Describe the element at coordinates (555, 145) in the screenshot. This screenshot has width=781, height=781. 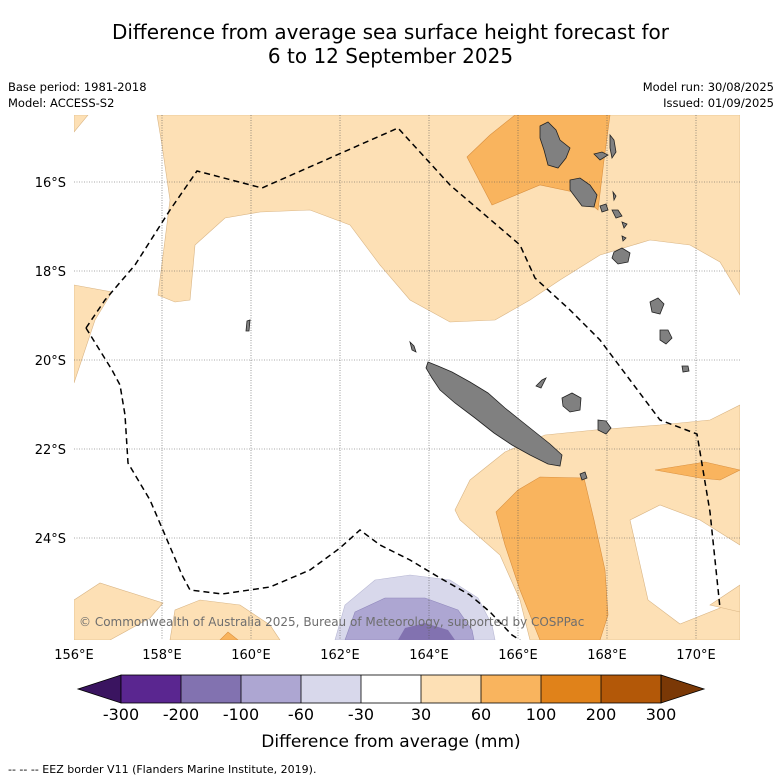
I see `vanuatu-espiritu-santo` at that location.